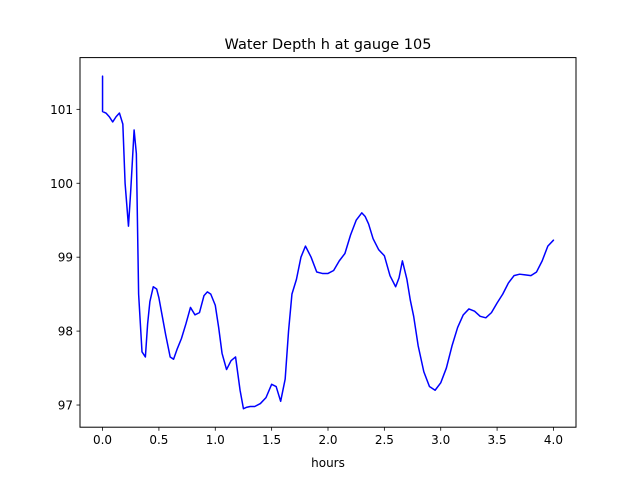 This screenshot has width=640, height=480. What do you see at coordinates (440, 440) in the screenshot?
I see `x-tick-label: 3.0` at bounding box center [440, 440].